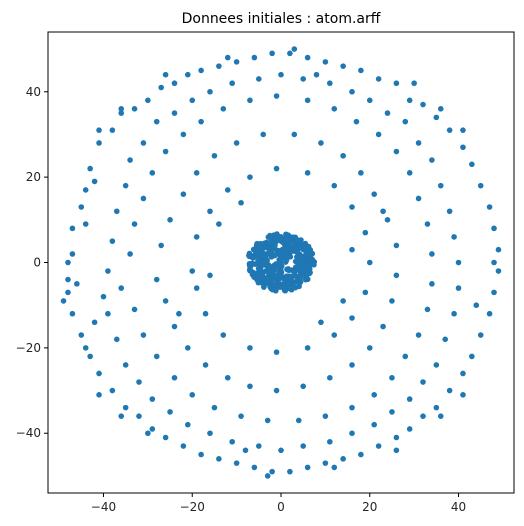 This screenshot has width=524, height=526. Describe the element at coordinates (103, 507) in the screenshot. I see `x-tick-label: −40` at that location.